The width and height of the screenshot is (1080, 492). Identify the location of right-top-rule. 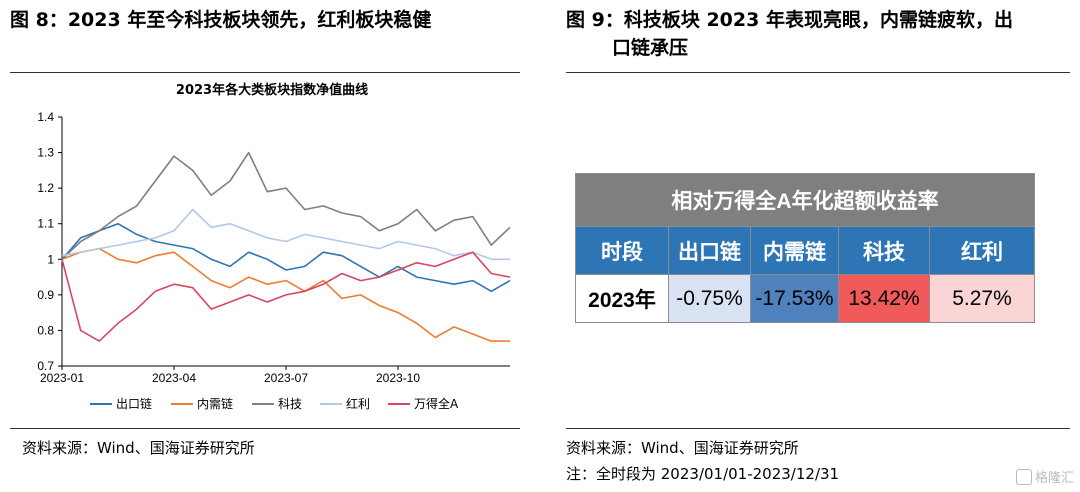
(818, 72).